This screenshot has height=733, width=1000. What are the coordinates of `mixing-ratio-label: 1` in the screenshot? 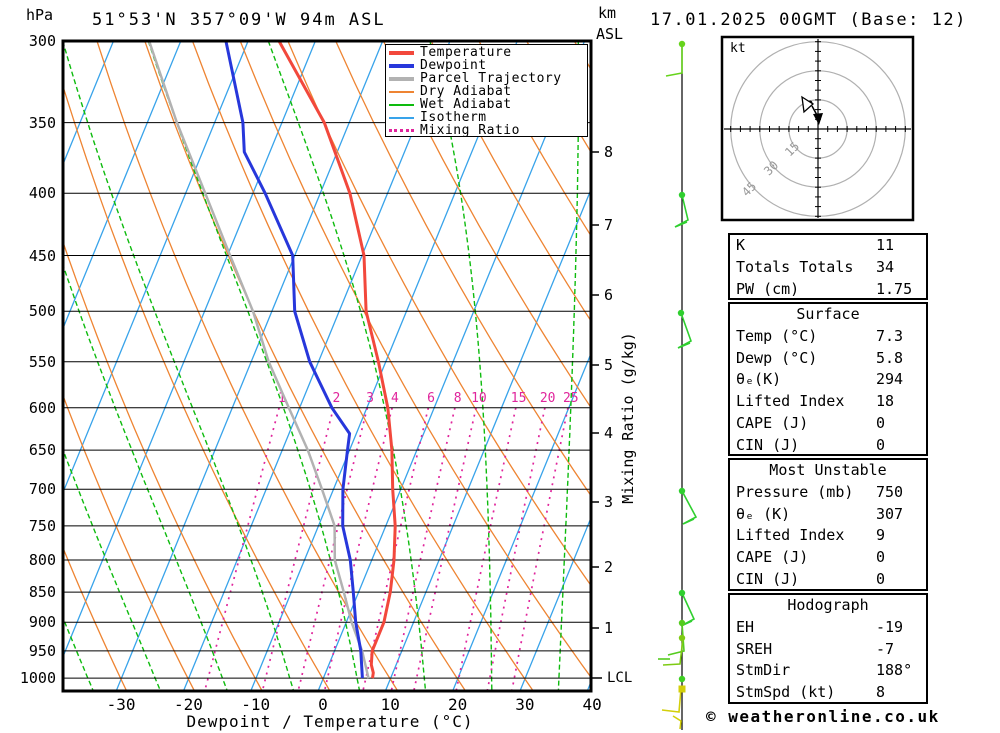 It's located at (282, 398).